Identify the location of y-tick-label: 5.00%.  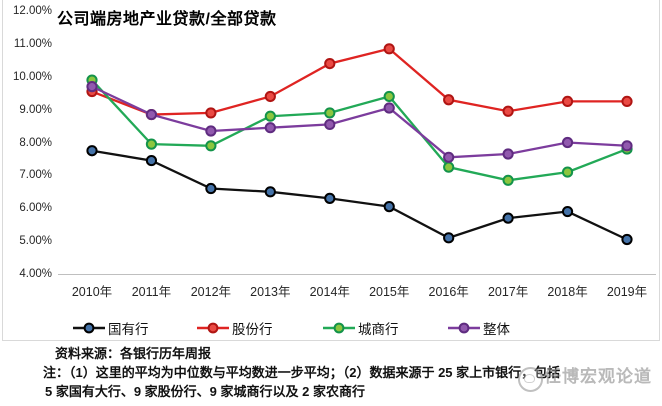
(35, 241).